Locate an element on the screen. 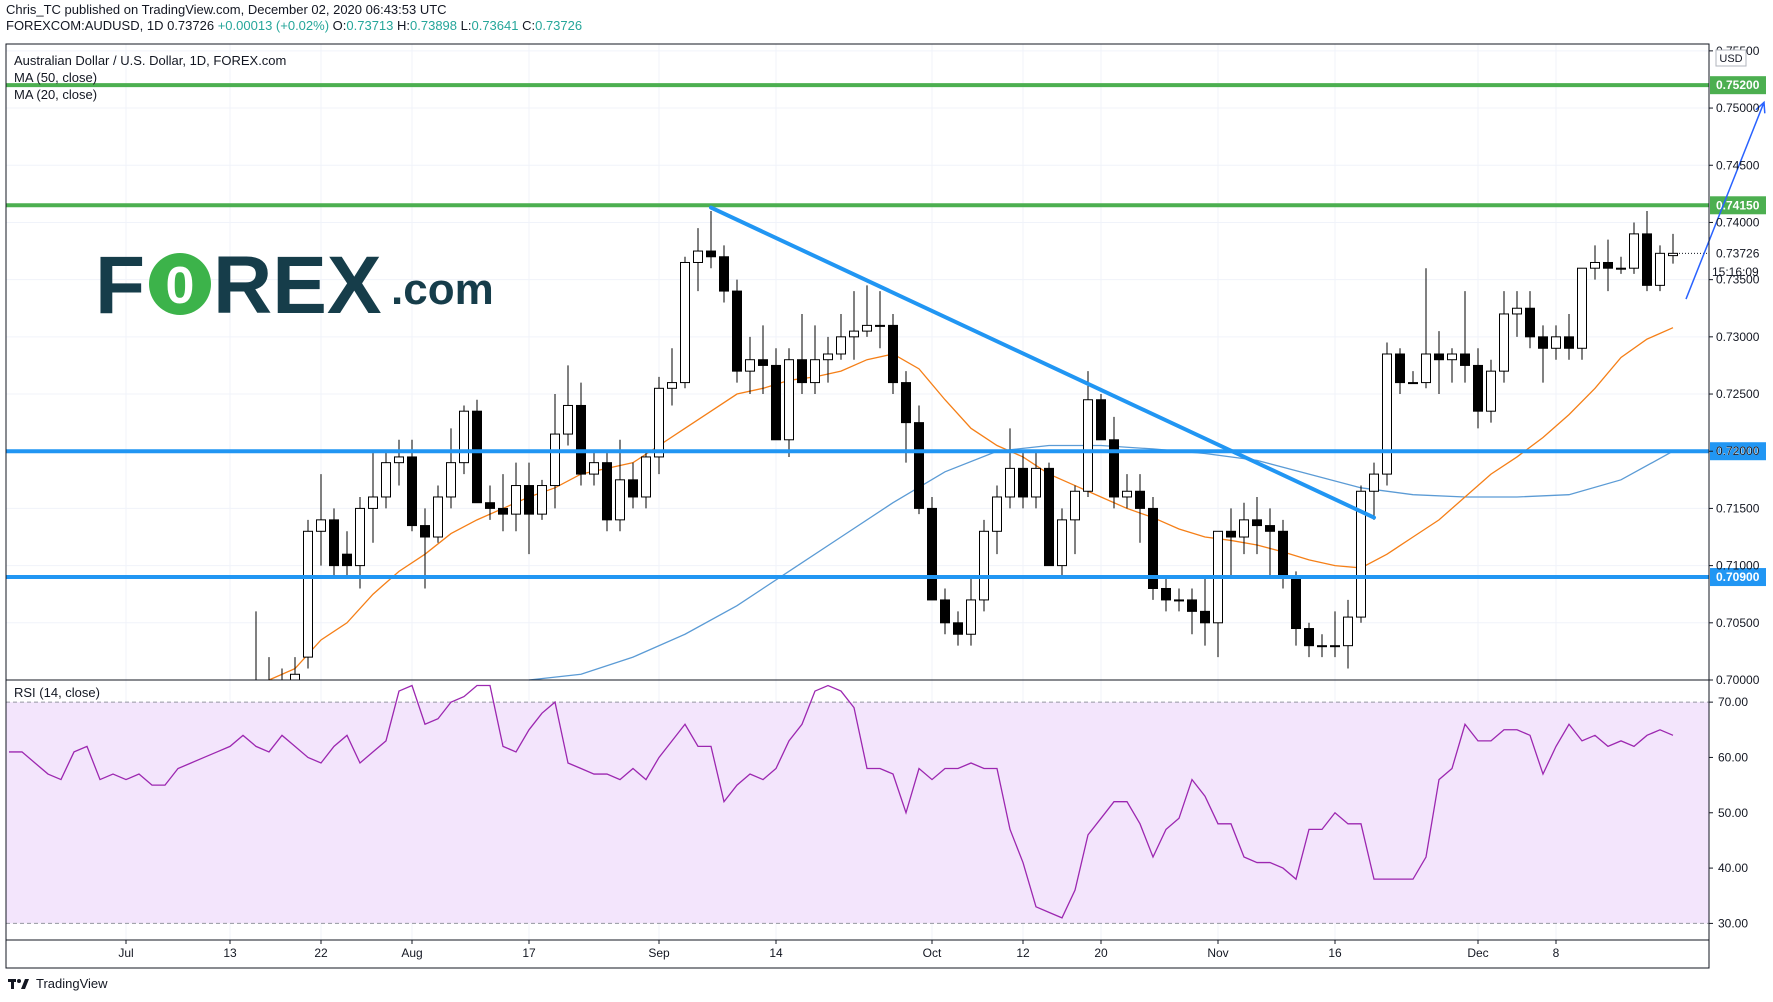  level-tag-label: 0.72000 is located at coordinates (1738, 451).